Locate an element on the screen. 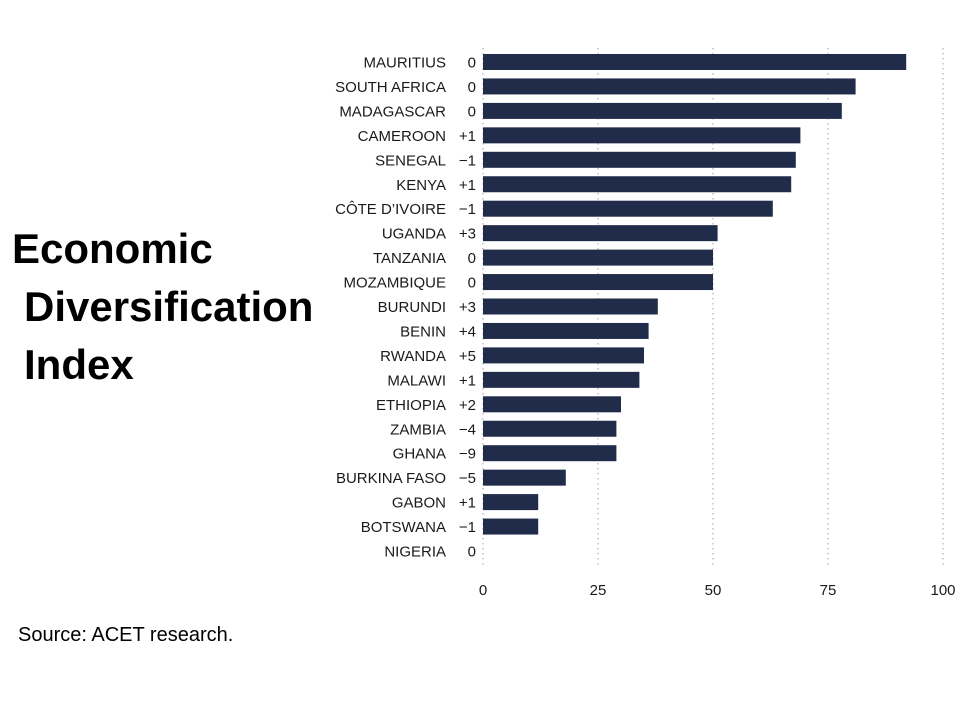  country-label: SENEGAL is located at coordinates (410, 160).